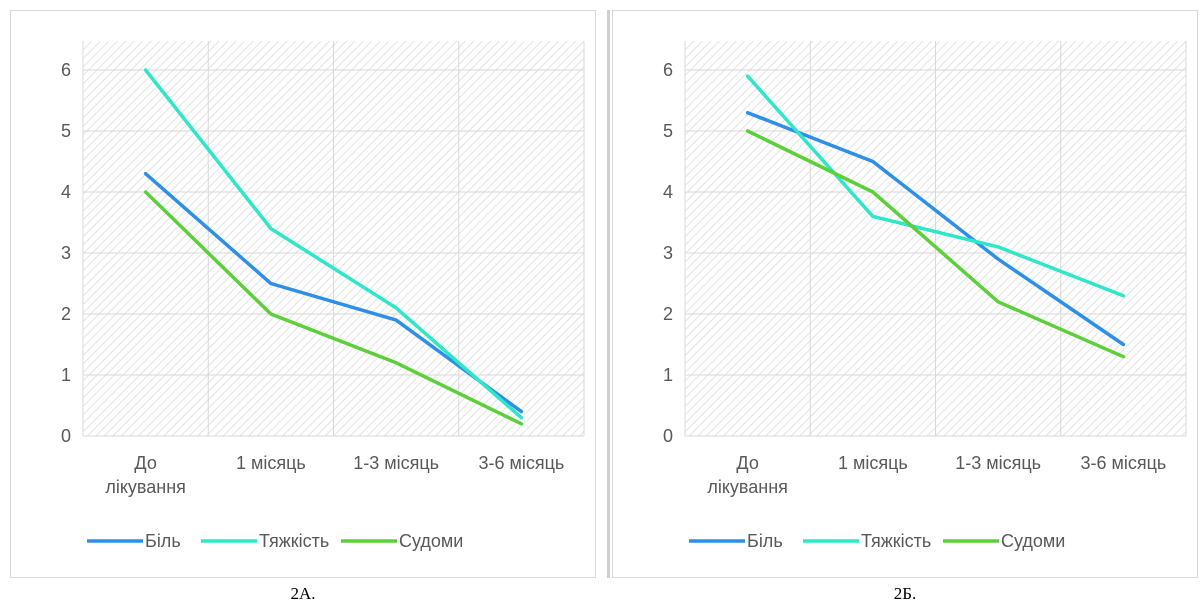  Describe the element at coordinates (608, 294) in the screenshot. I see `panel-divider` at that location.